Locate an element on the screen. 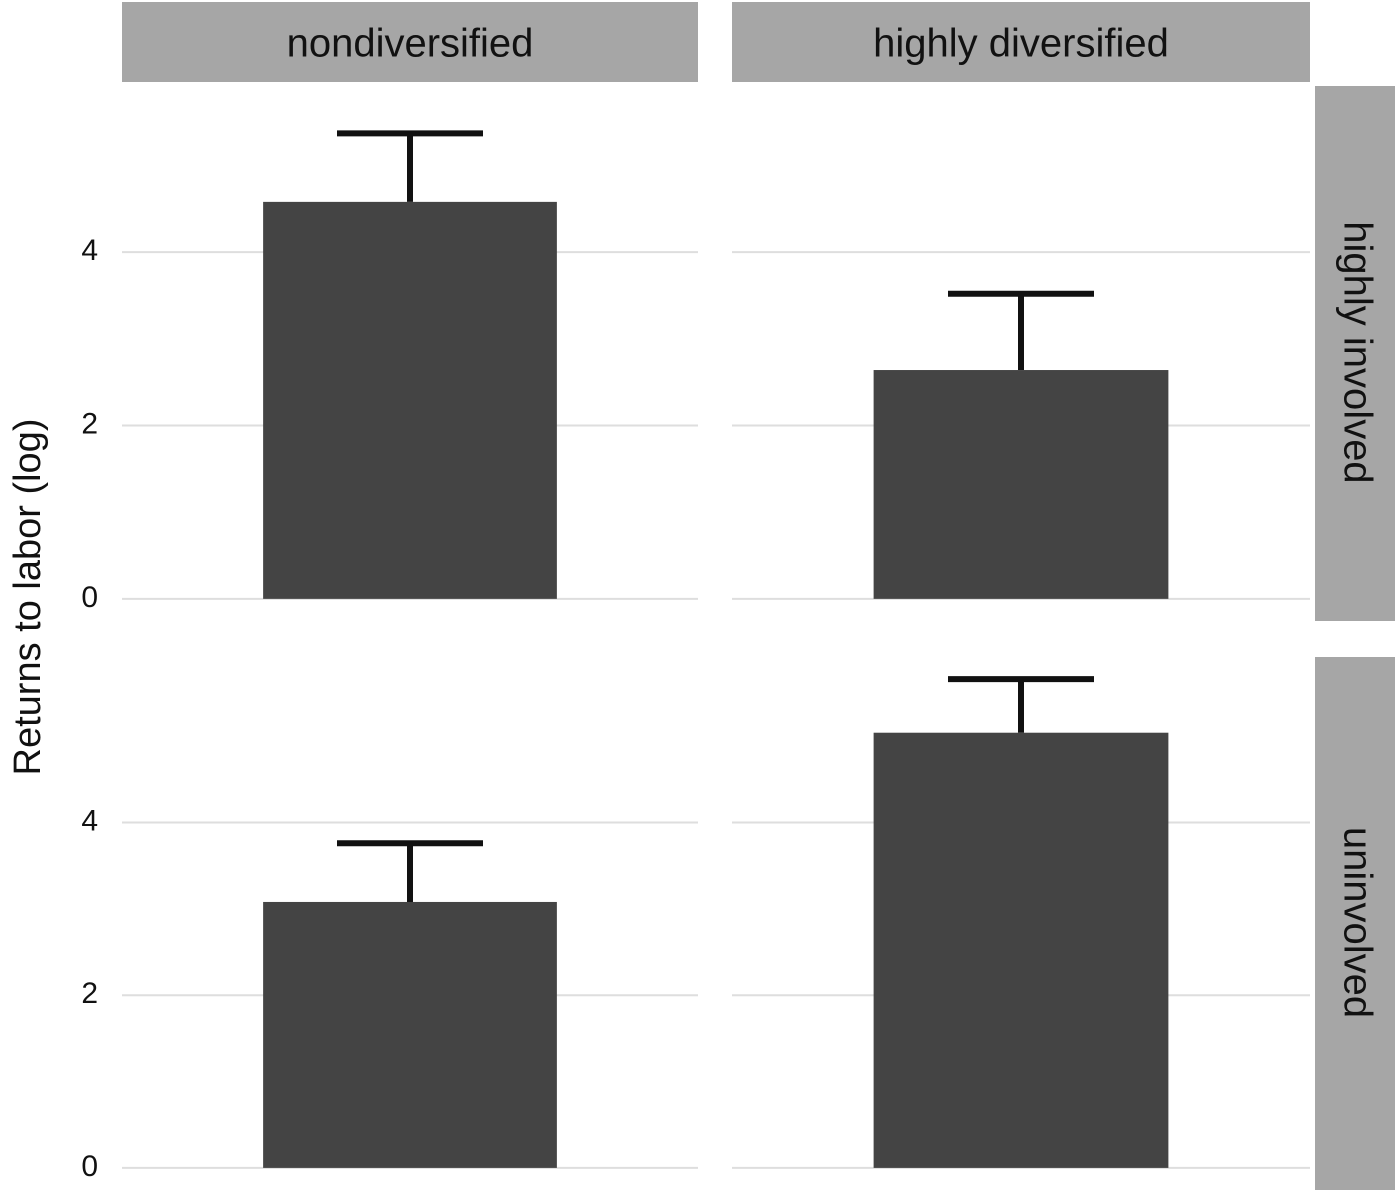 Image resolution: width=1400 pixels, height=1195 pixels. row-strip-label: uninvolved is located at coordinates (1357, 922).